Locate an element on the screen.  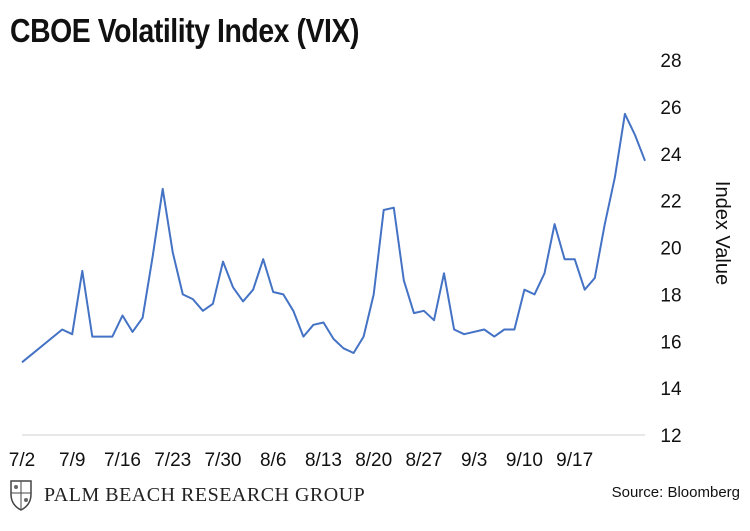
x-tick-label: 8/20 is located at coordinates (373, 460).